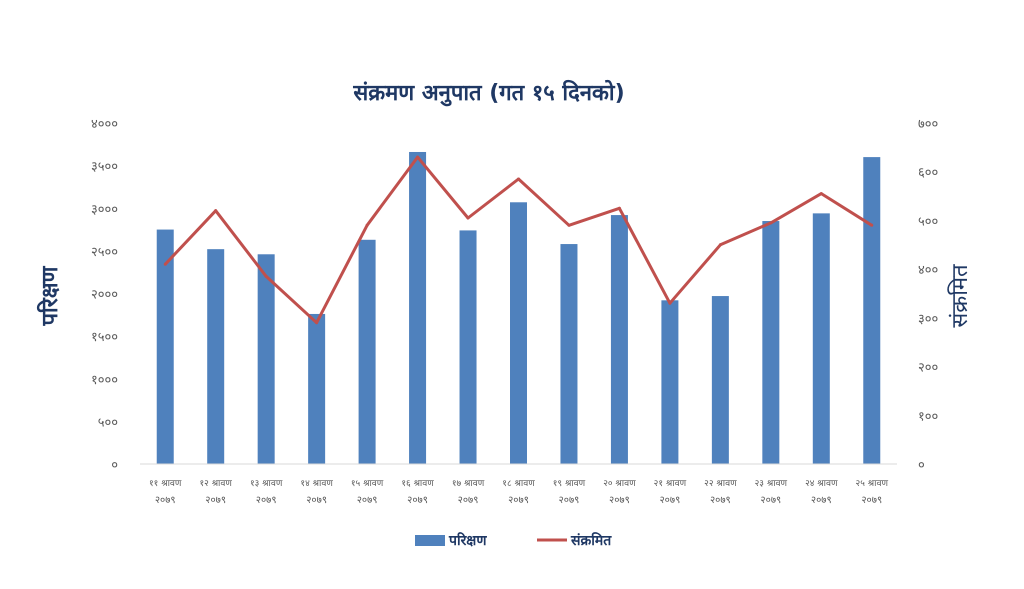 The height and width of the screenshot is (589, 1024). Describe the element at coordinates (928, 221) in the screenshot. I see `y2-tick-label: ५००` at that location.